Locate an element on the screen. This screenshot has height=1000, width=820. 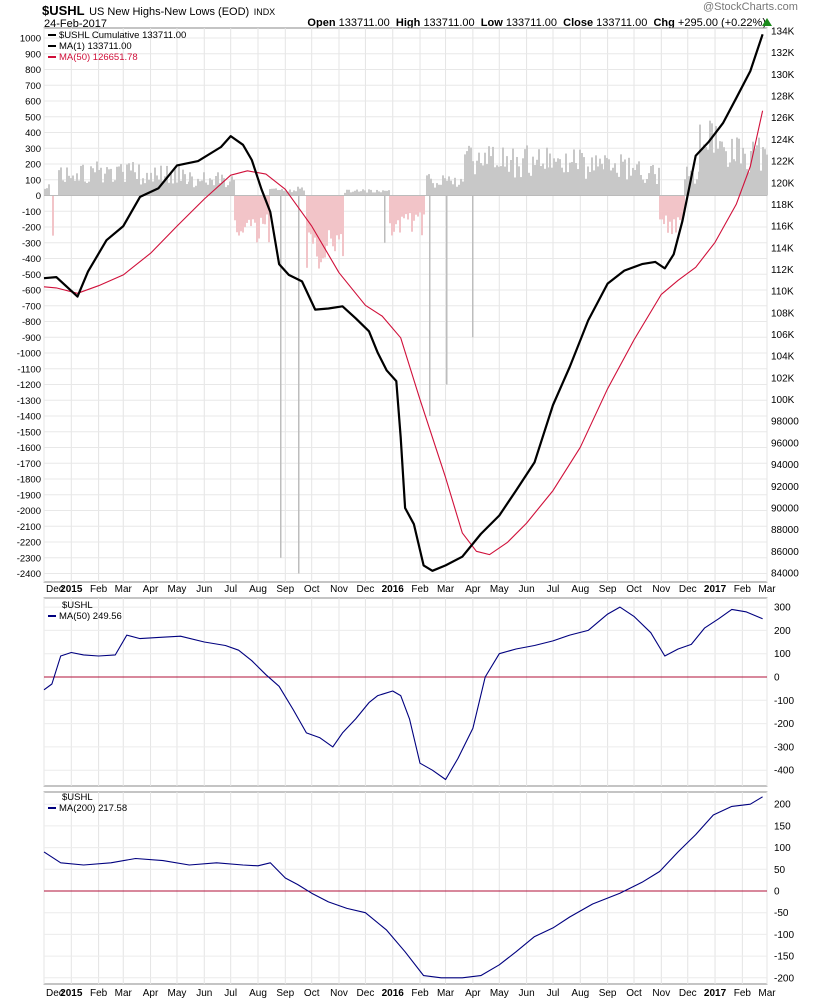
right-axis-tick-label: -300 is located at coordinates (784, 747).